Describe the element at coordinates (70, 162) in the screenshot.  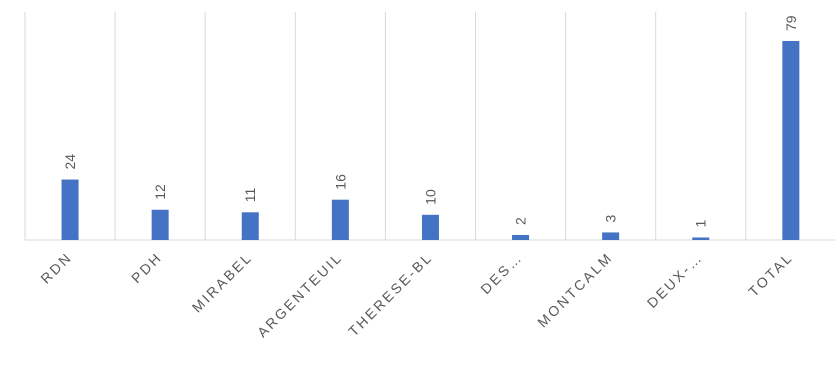
I see `data-label: 24` at that location.